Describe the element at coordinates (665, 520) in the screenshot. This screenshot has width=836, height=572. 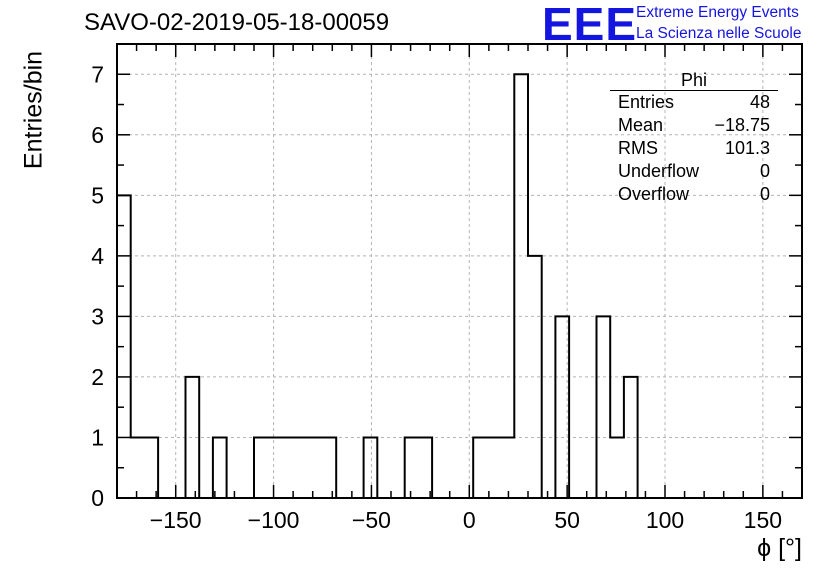
I see `x-tick-label: 100` at that location.